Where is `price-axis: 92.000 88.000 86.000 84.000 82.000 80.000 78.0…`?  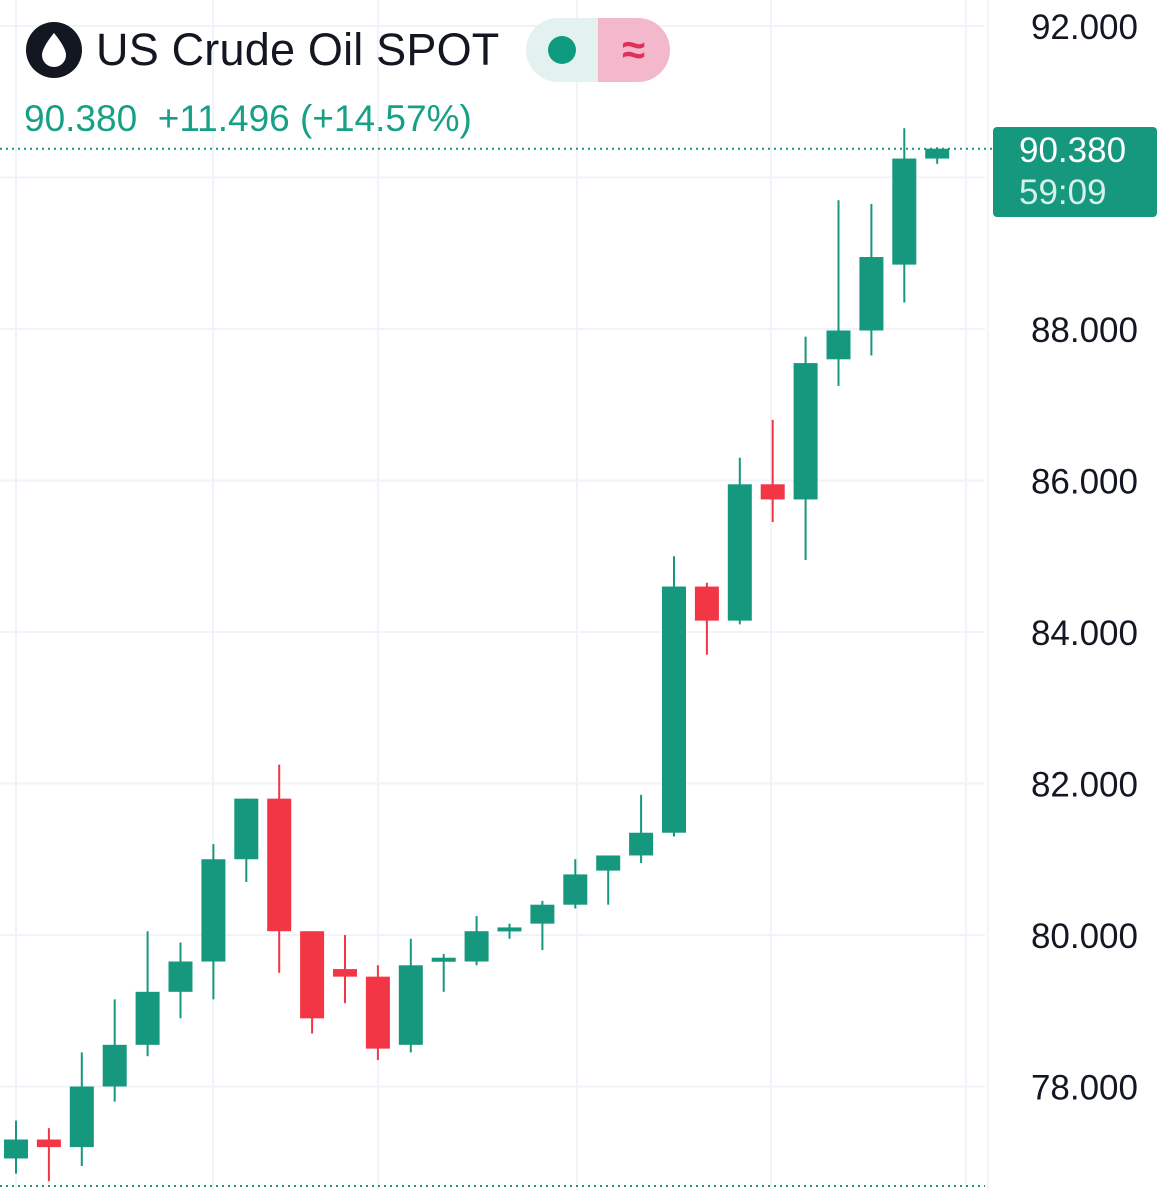 price-axis: 92.000 88.000 86.000 84.000 82.000 80.000 78.0… is located at coordinates (1084, 558).